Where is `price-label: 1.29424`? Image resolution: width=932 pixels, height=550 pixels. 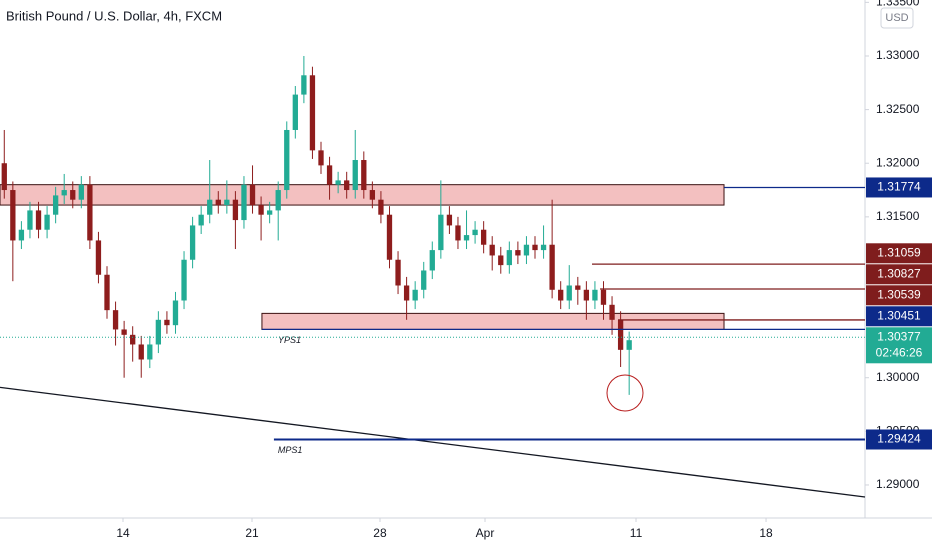
price-label: 1.29424 is located at coordinates (899, 439).